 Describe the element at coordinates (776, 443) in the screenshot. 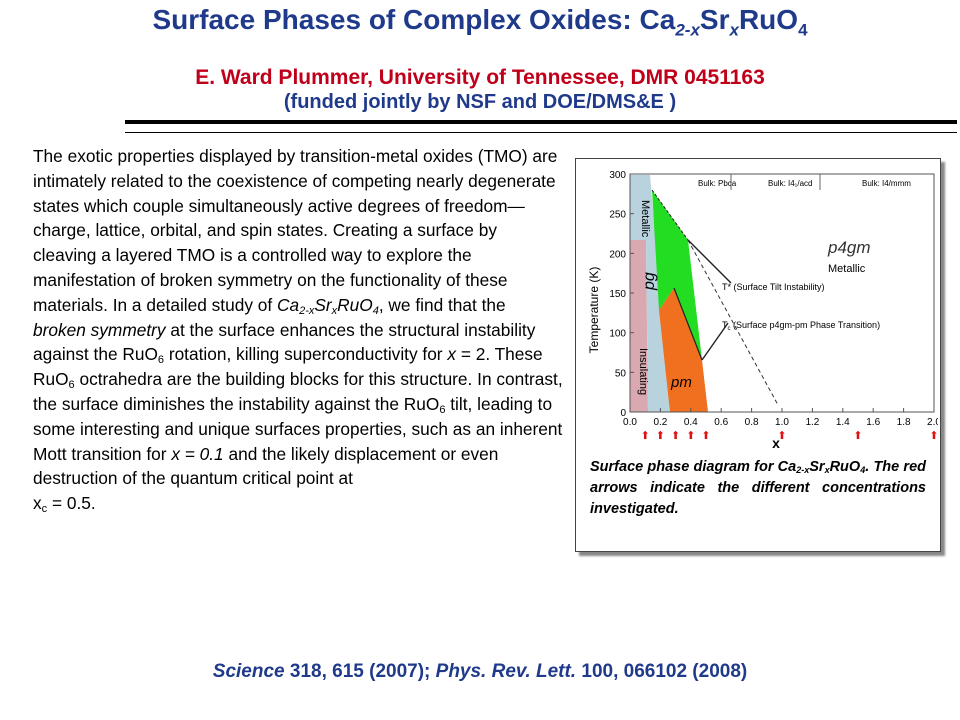

I see `x-axis-label: x` at that location.